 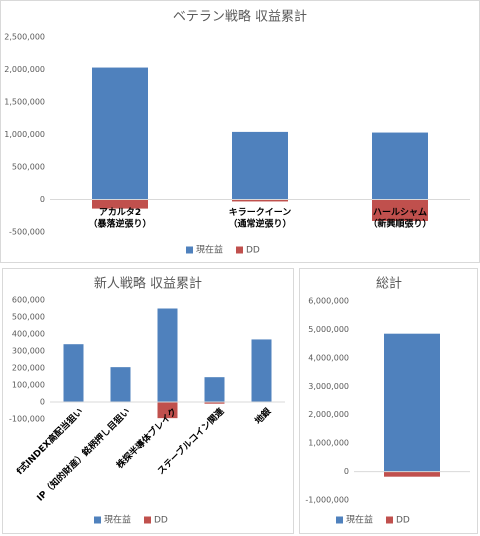 What do you see at coordinates (328, 386) in the screenshot?
I see `y-tick-label: 3,000,000` at bounding box center [328, 386].